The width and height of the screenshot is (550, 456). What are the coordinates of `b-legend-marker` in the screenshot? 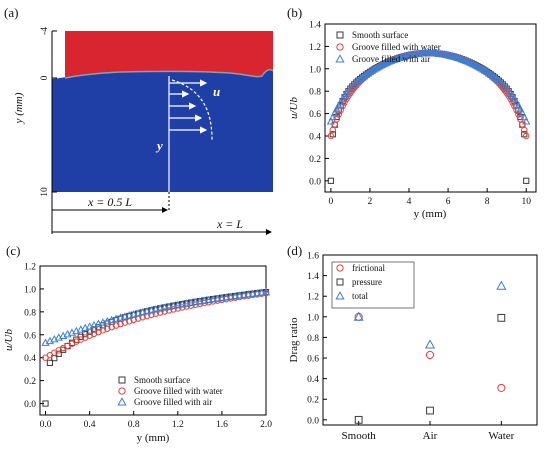 It's located at (340, 35).